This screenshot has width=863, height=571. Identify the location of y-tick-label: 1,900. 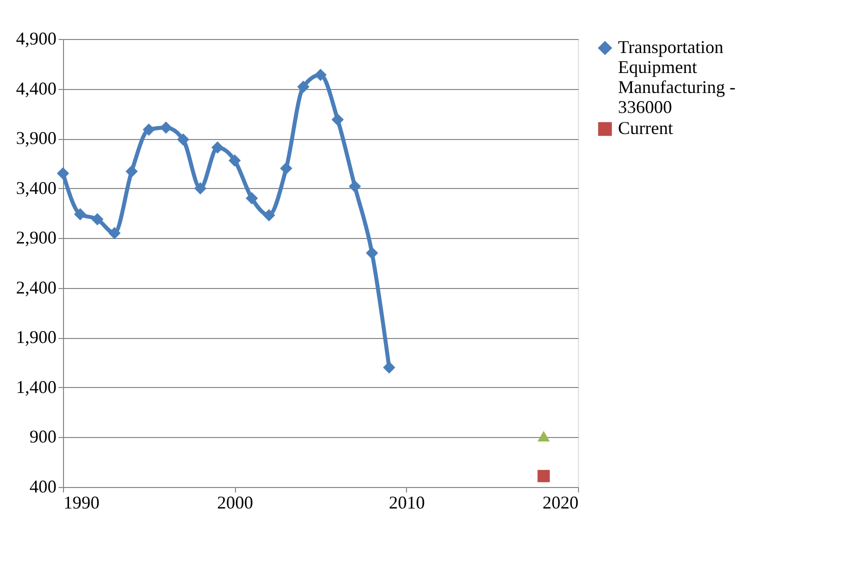
(36, 337).